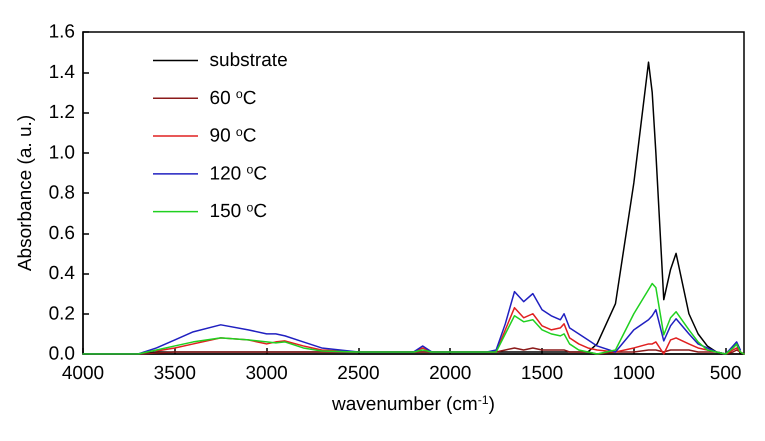 This screenshot has height=441, width=765. Describe the element at coordinates (633, 373) in the screenshot. I see `x-tick-label: 1000` at that location.